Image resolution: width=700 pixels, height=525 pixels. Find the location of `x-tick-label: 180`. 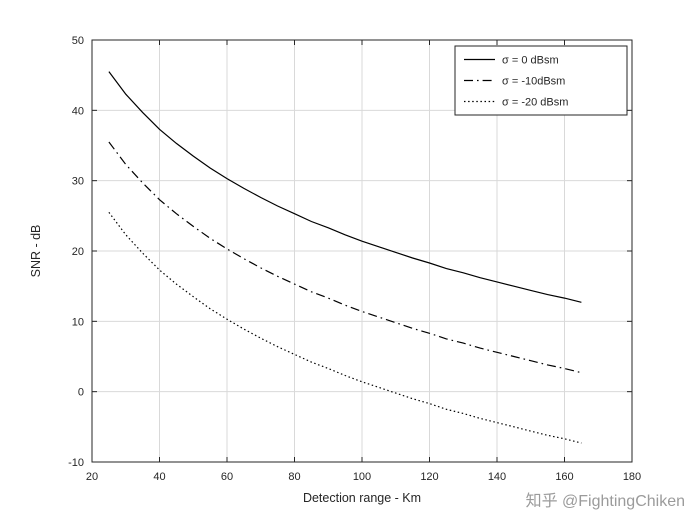

x-tick-label: 180 is located at coordinates (632, 477).